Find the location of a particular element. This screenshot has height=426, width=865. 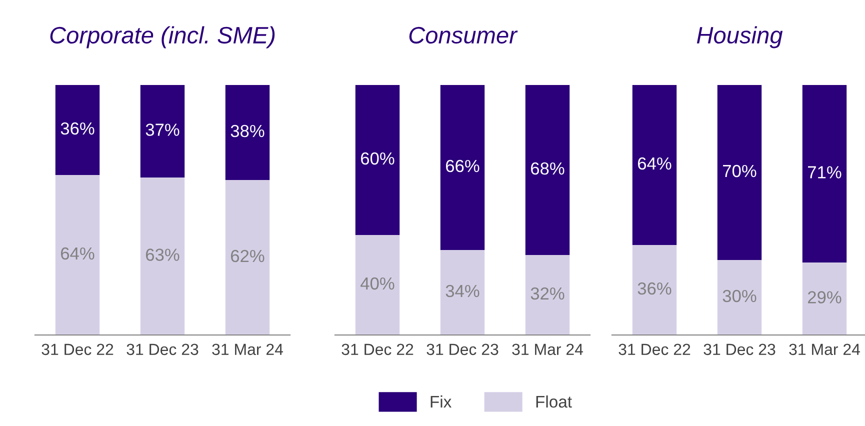

data-label: 66% is located at coordinates (463, 166).